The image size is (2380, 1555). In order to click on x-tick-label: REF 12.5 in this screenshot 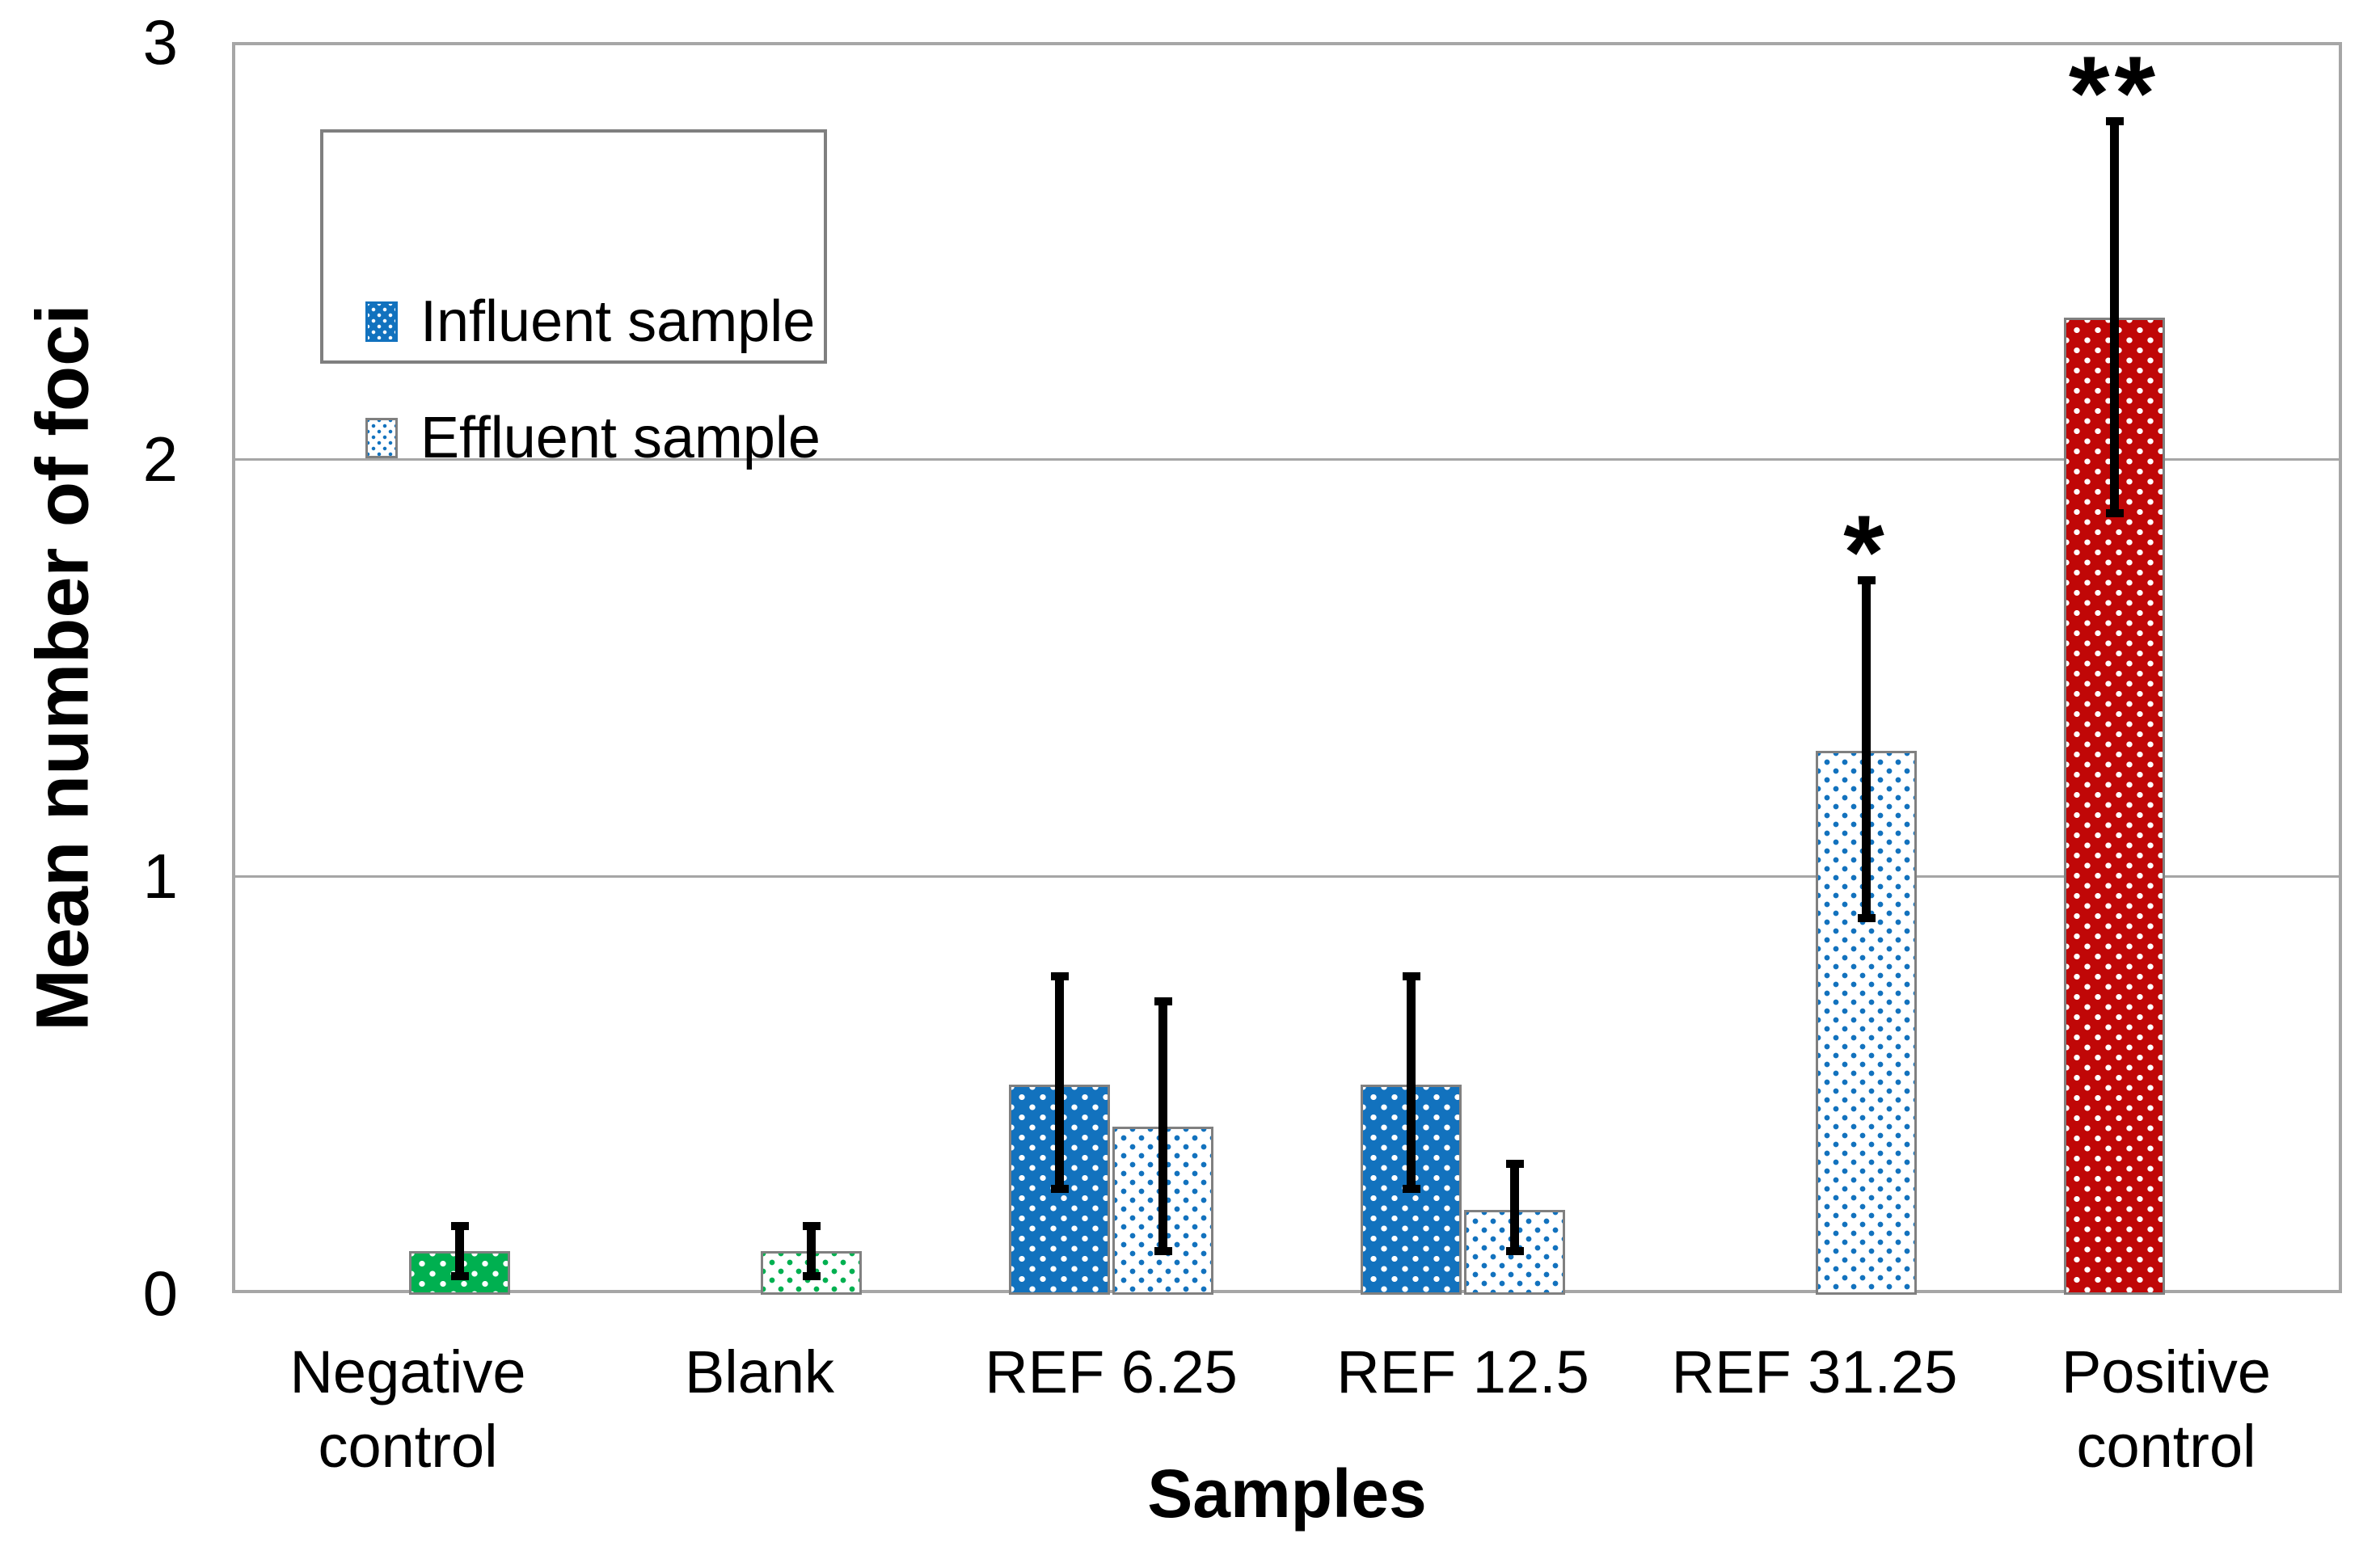, I will do `click(1462, 1371)`.